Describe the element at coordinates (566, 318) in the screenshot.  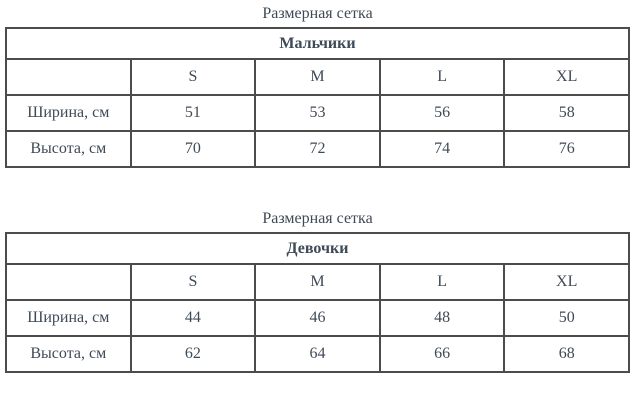
I see `width-xl-girls: 50` at that location.